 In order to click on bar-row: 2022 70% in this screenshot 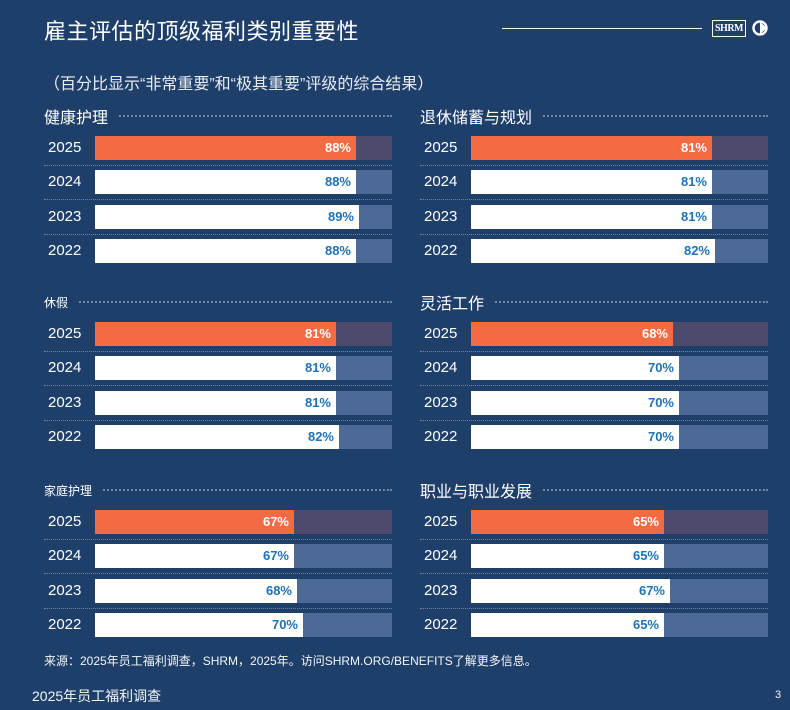, I will do `click(594, 437)`.